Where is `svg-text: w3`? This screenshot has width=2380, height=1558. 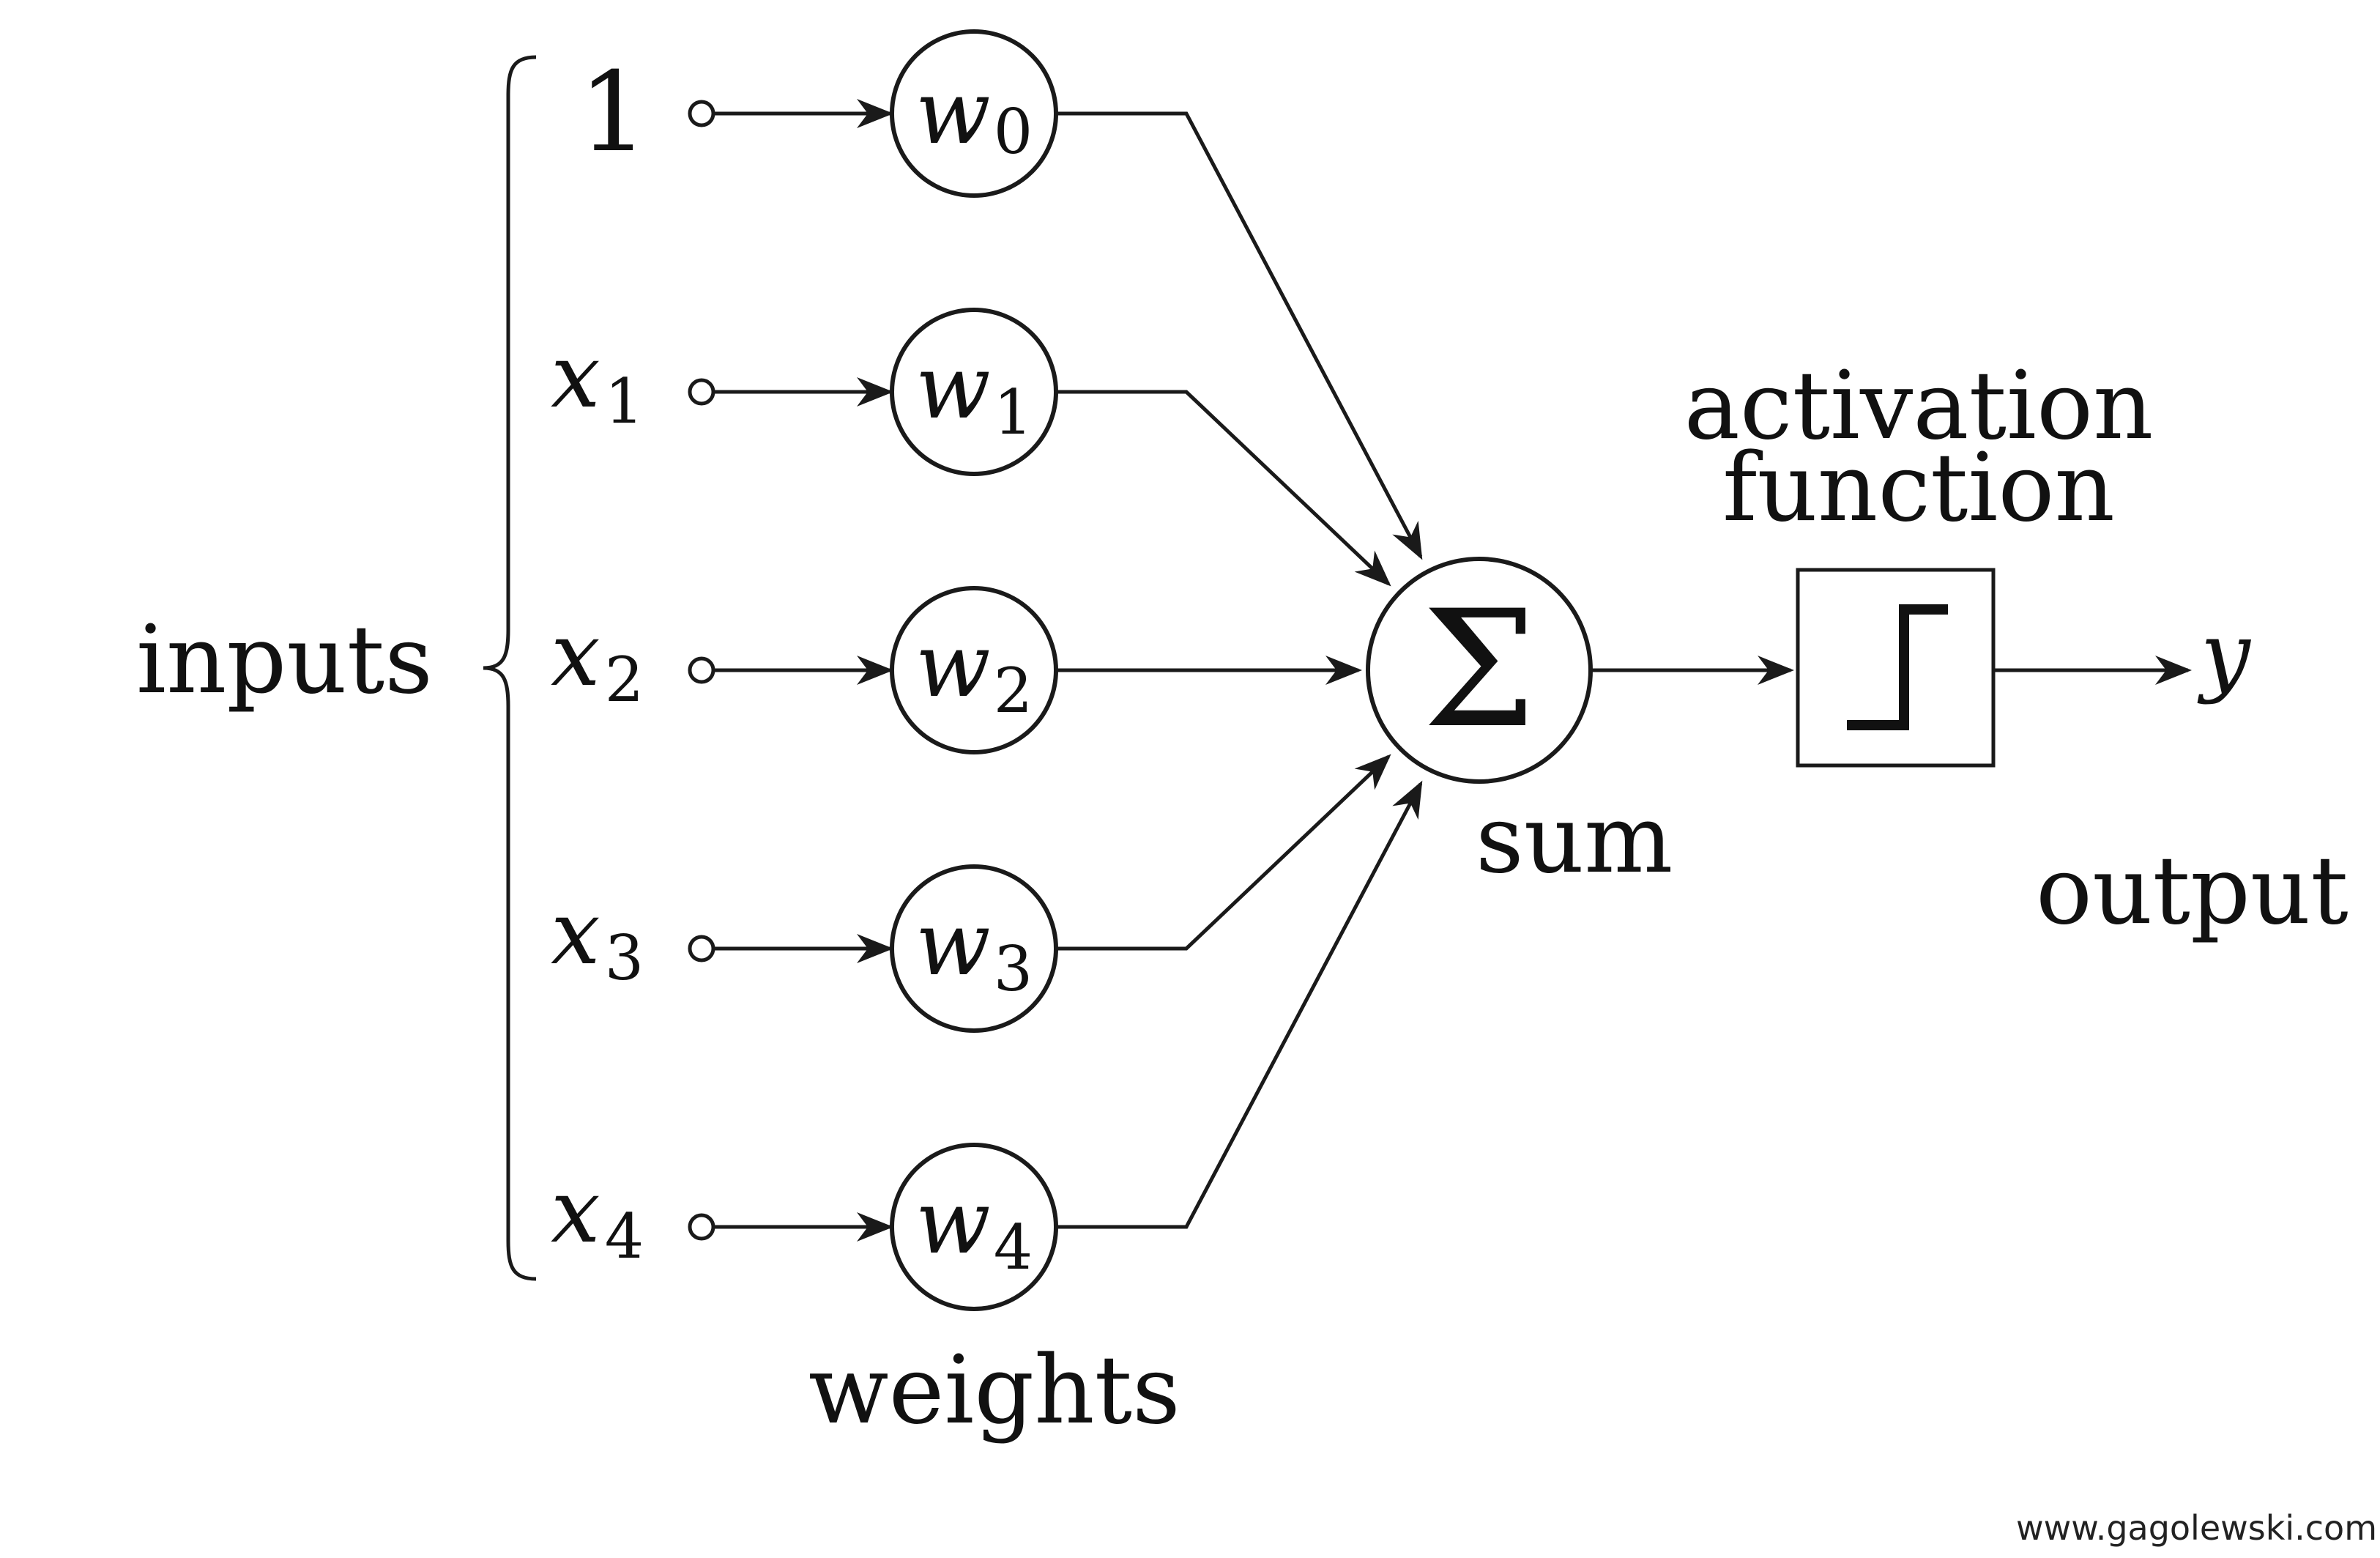 svg-text: w3 is located at coordinates (974, 949).